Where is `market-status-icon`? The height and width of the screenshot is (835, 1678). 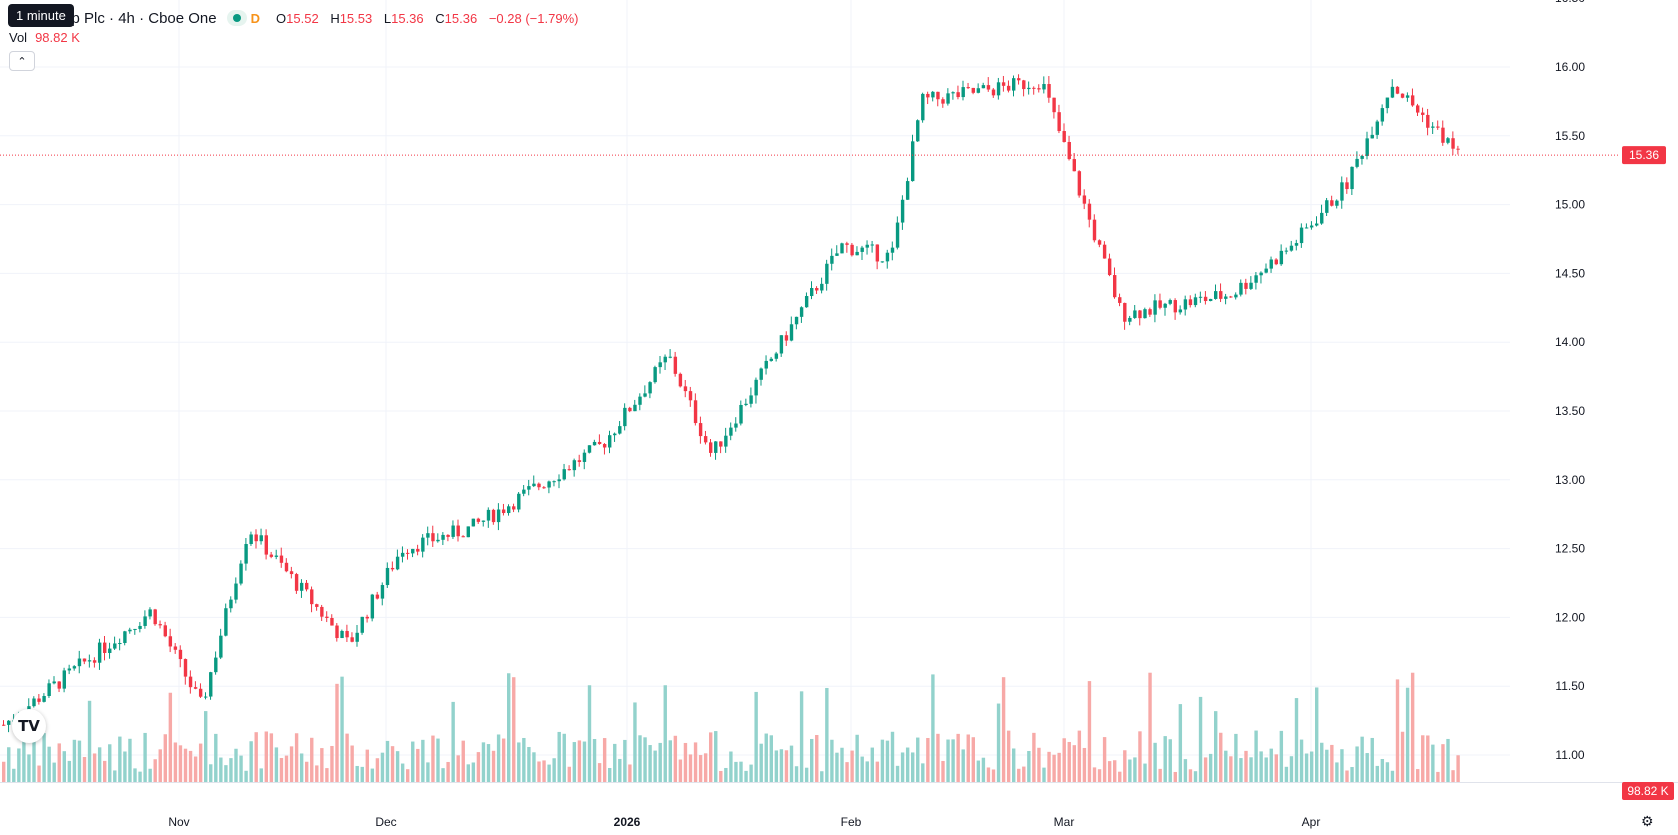
market-status-icon is located at coordinates (236, 18).